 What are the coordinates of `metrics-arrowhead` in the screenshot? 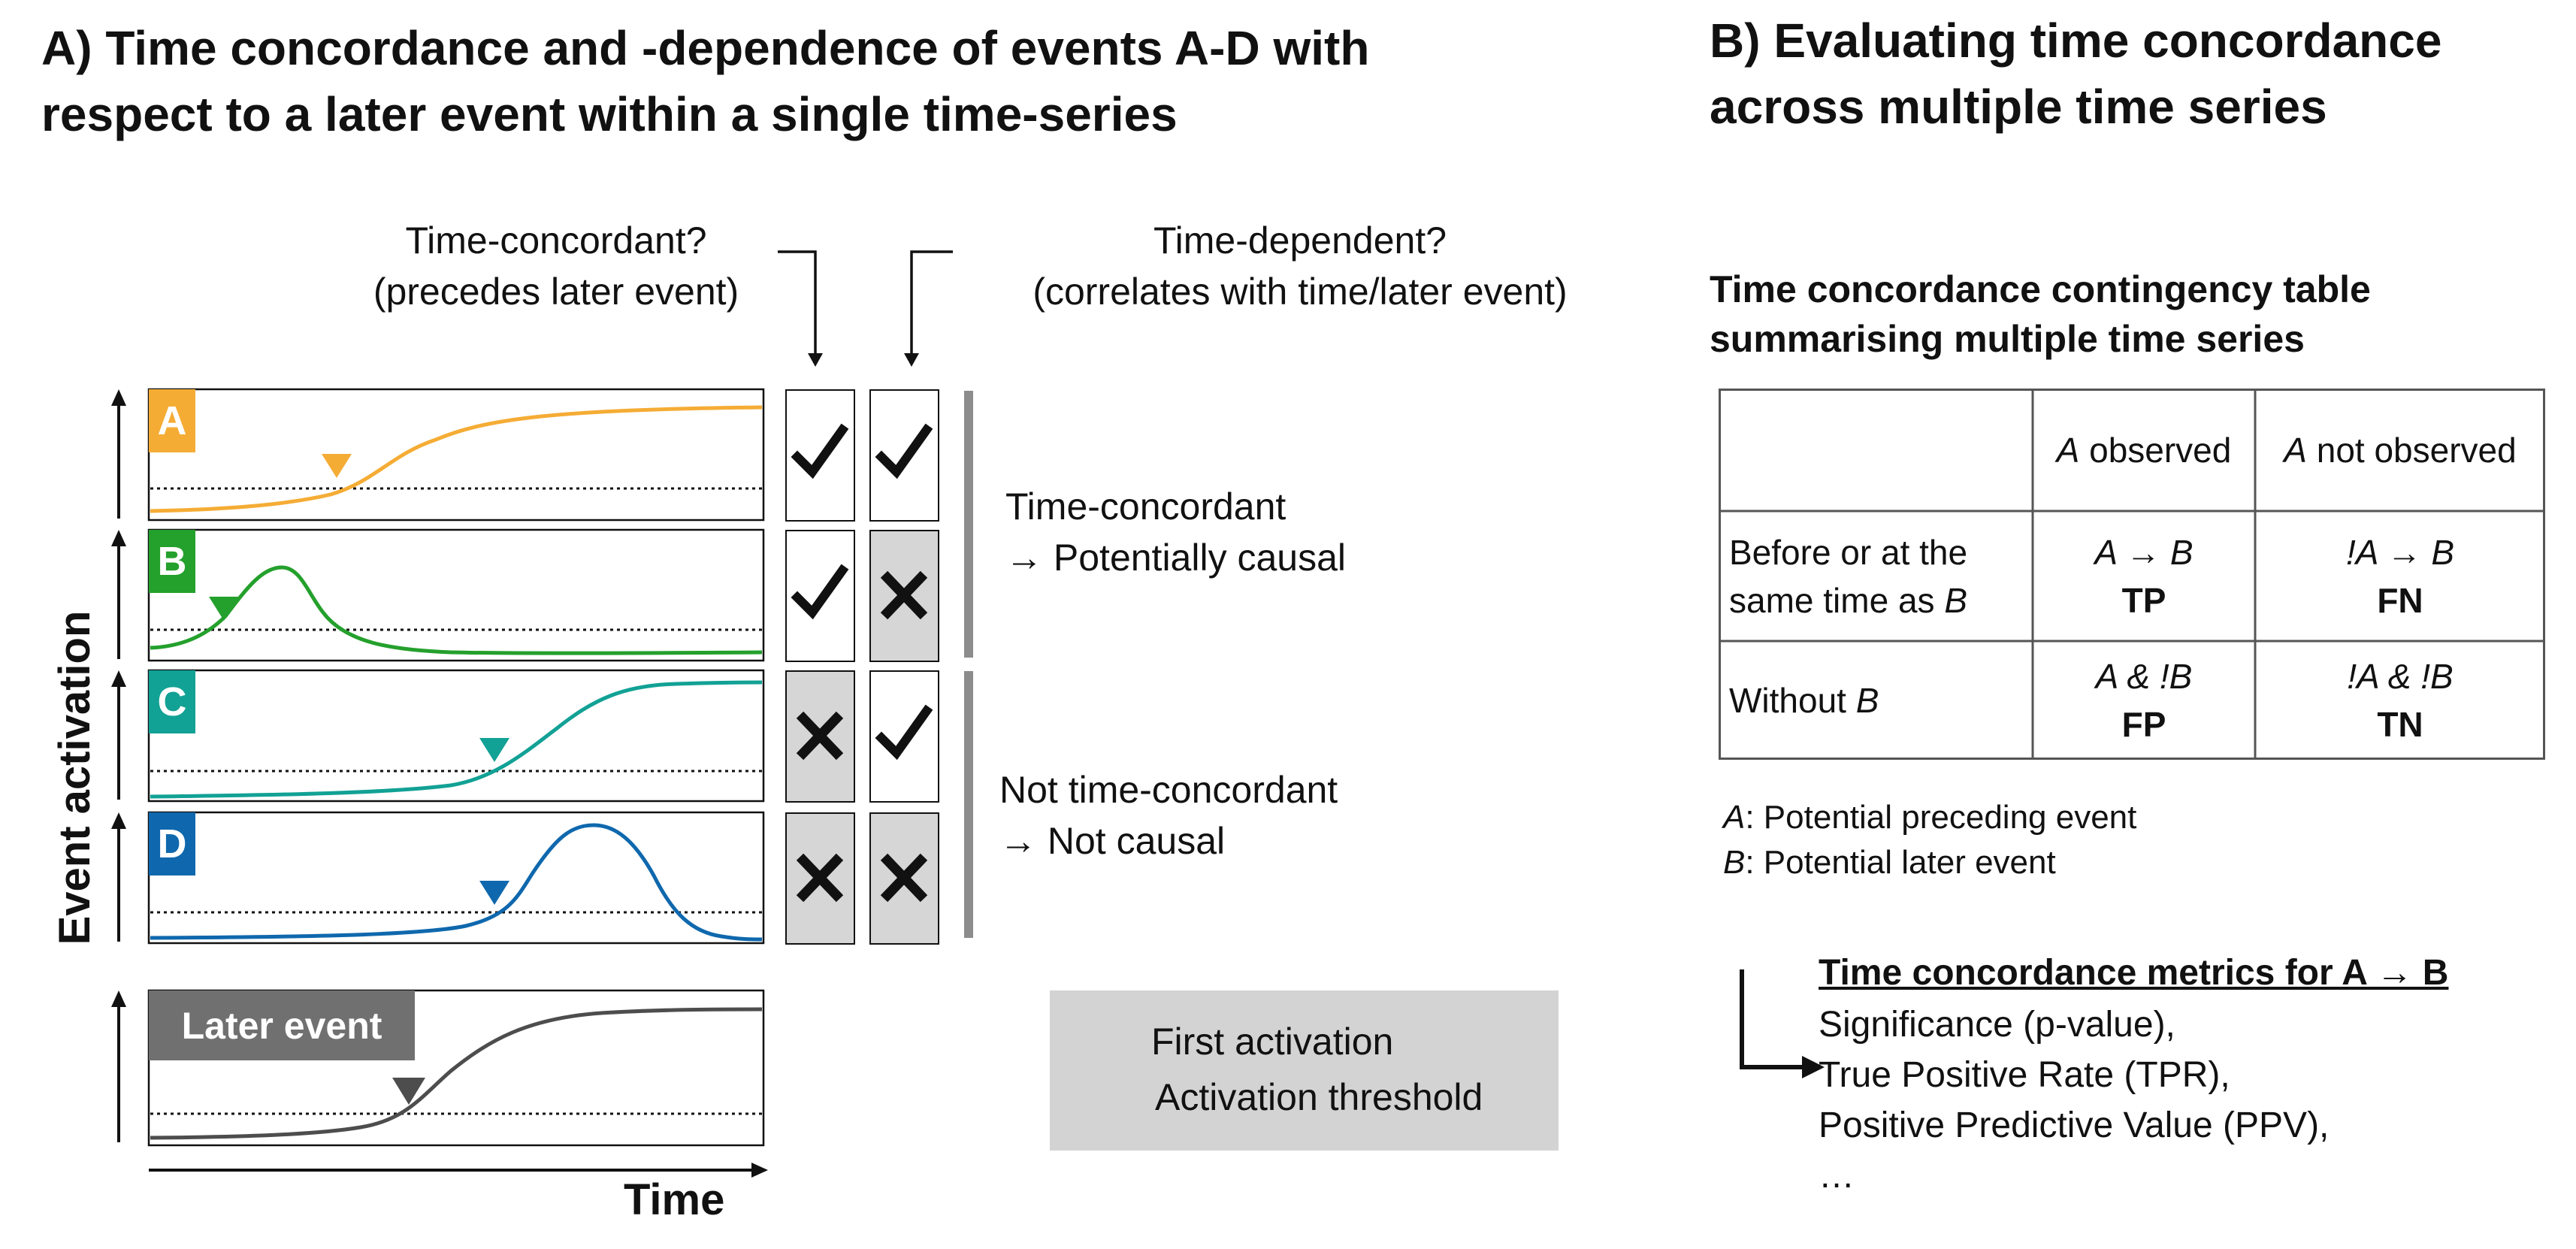 It's located at (1814, 1067).